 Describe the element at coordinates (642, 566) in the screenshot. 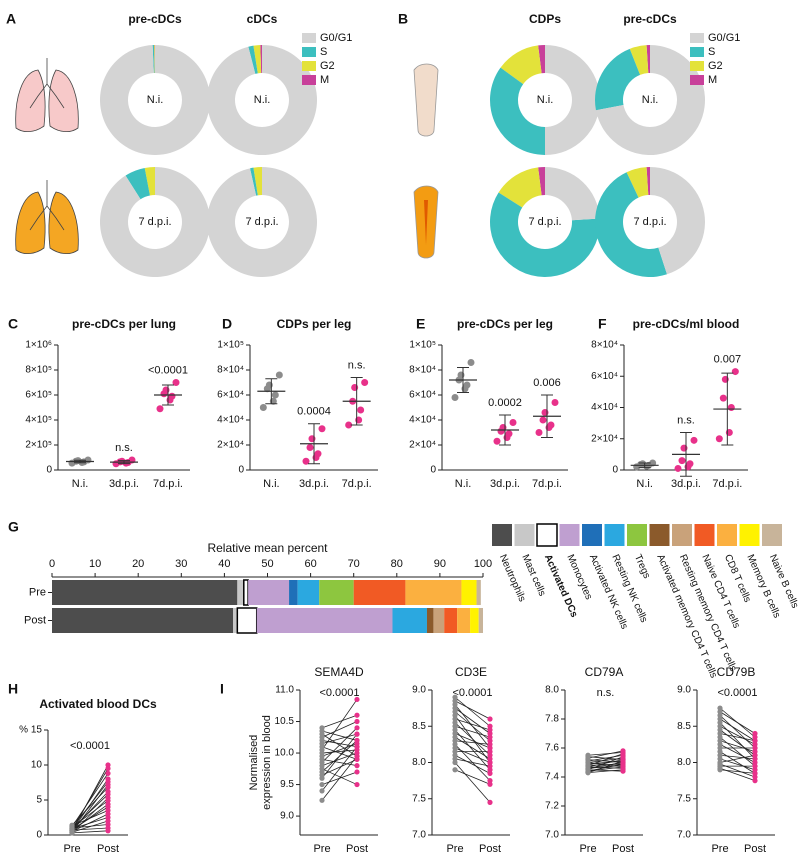

I see `legend-label: Tregs` at that location.